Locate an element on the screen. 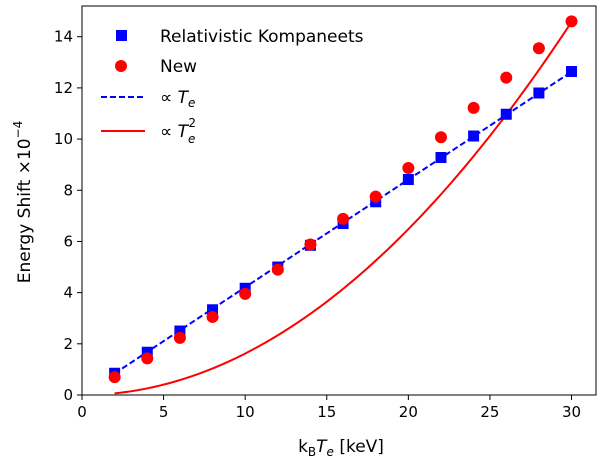 Image resolution: width=599 pixels, height=459 pixels. legend-label-fit-quadratic: ∝ Te2 is located at coordinates (178, 131).